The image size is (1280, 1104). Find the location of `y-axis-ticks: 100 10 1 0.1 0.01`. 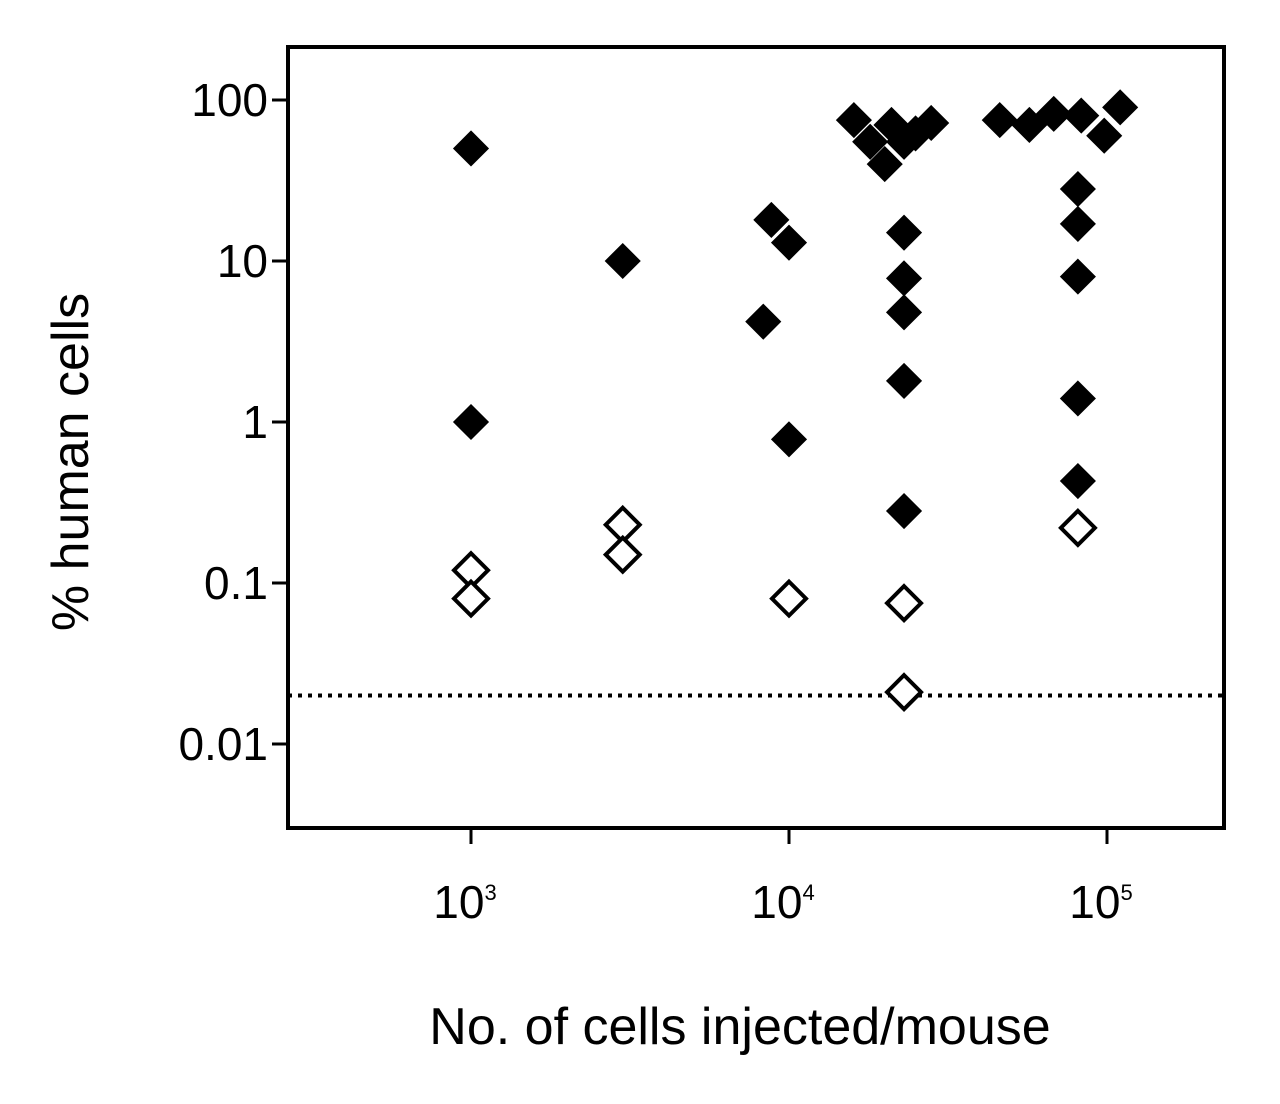

y-axis-ticks: 100 10 1 0.1 0.01 is located at coordinates (233, 422).